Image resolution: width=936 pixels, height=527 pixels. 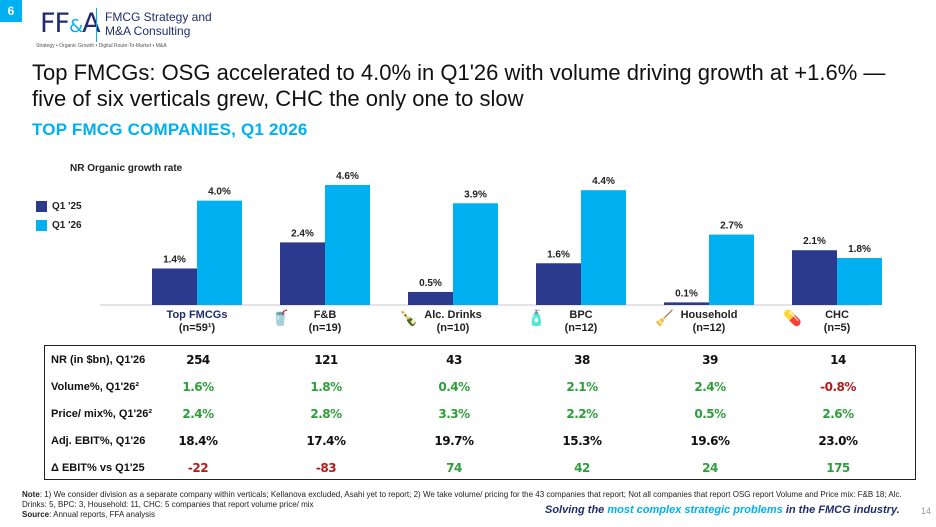 What do you see at coordinates (664, 318) in the screenshot?
I see `category-icon-4: 🧹` at bounding box center [664, 318].